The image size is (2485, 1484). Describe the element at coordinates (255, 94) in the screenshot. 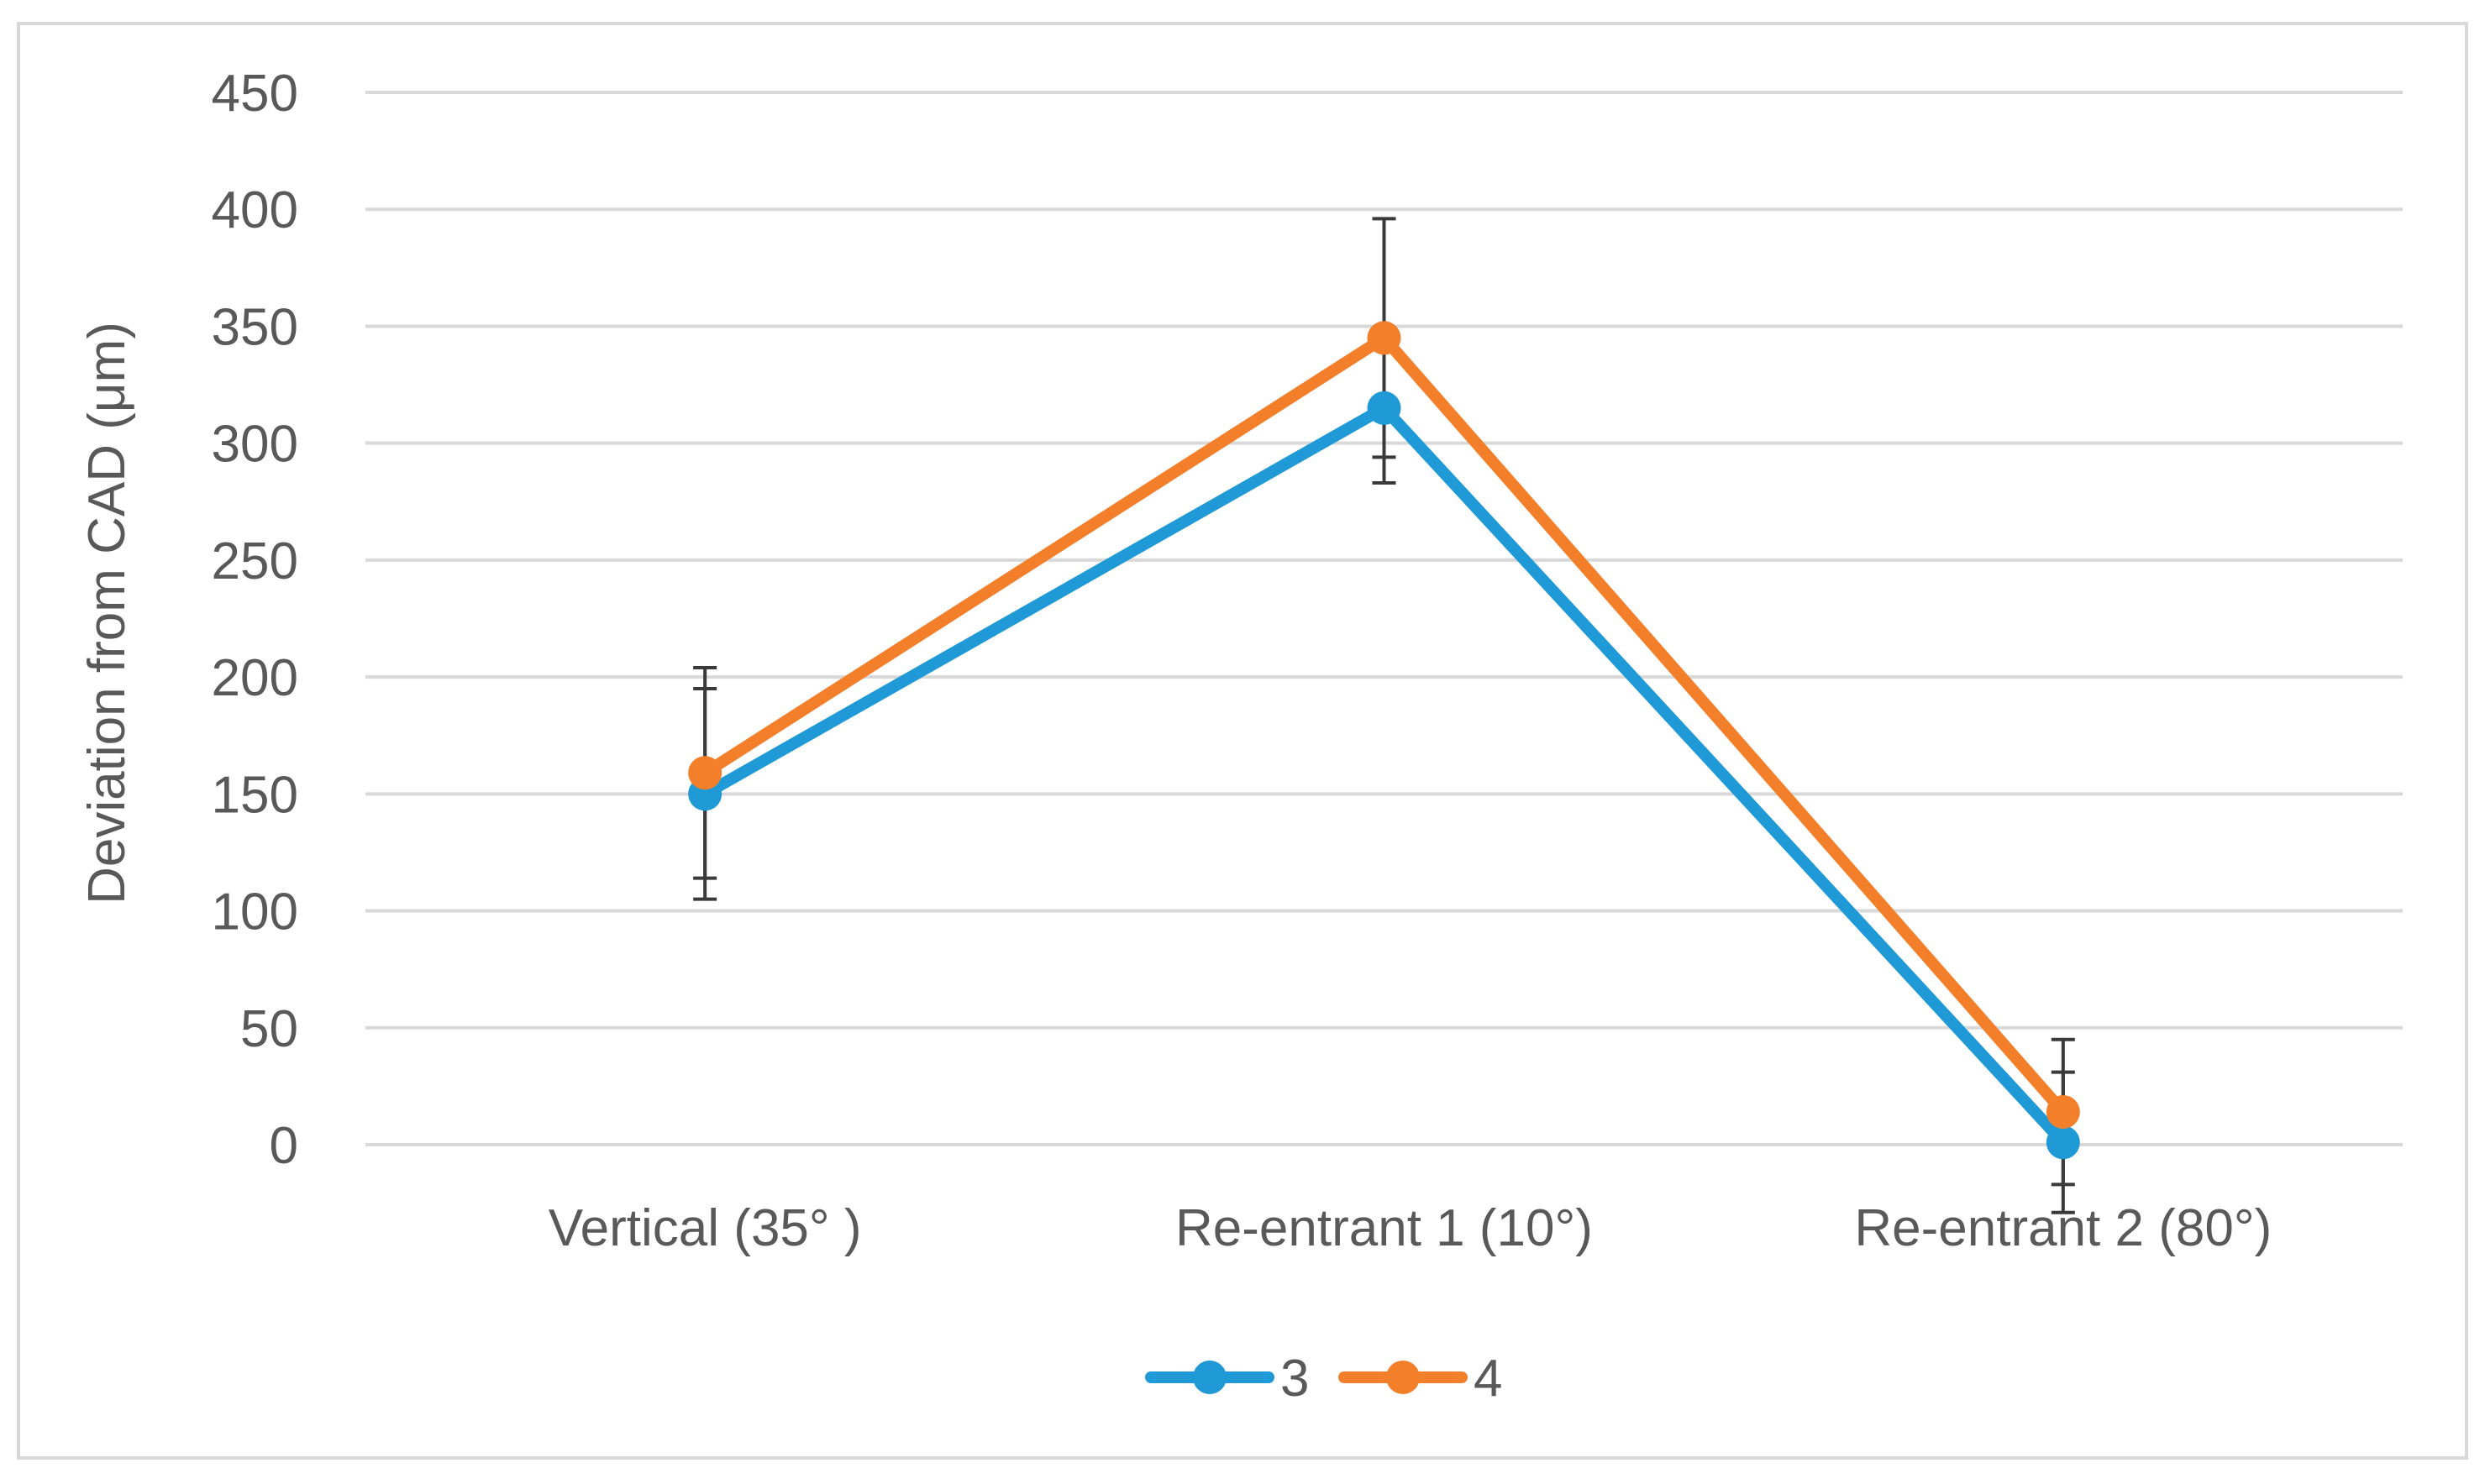

I see `y-tick-label: 450` at that location.